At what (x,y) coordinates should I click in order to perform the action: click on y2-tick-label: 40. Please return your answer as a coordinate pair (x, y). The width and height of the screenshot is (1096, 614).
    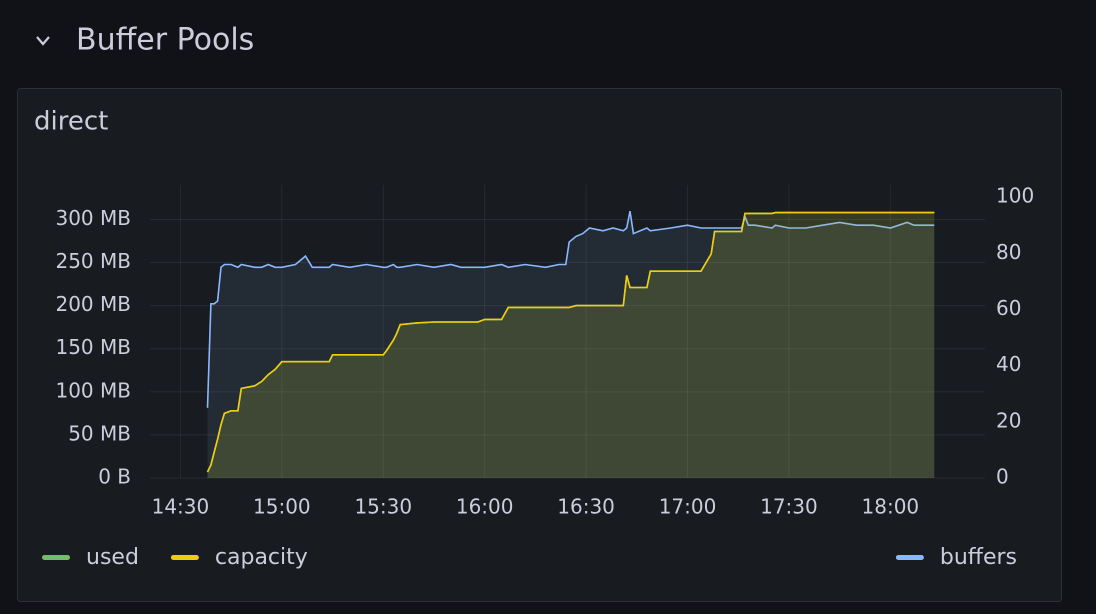
    Looking at the image, I should click on (1008, 364).